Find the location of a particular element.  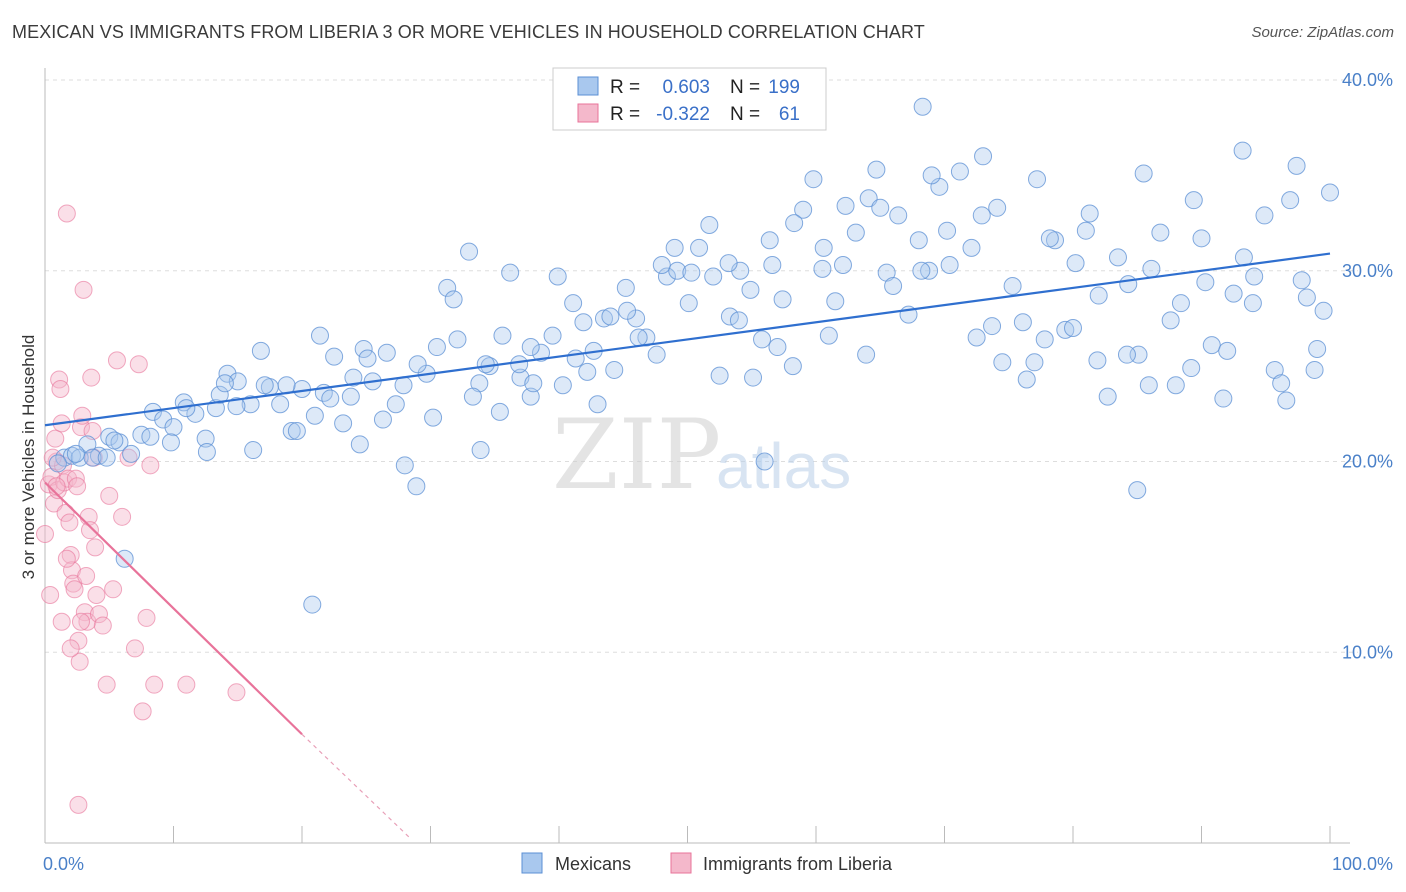

chart-source: Source: ZipAtlas.com is located at coordinates (1322, 32).